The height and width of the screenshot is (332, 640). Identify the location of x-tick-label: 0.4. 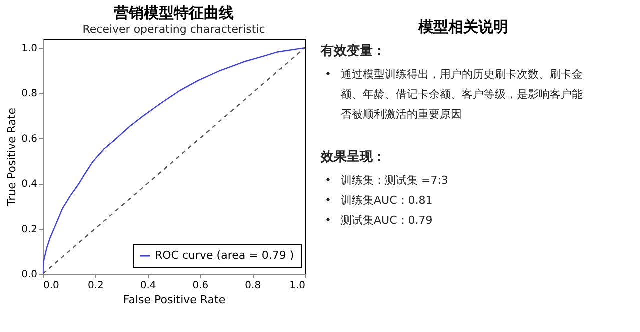
(148, 286).